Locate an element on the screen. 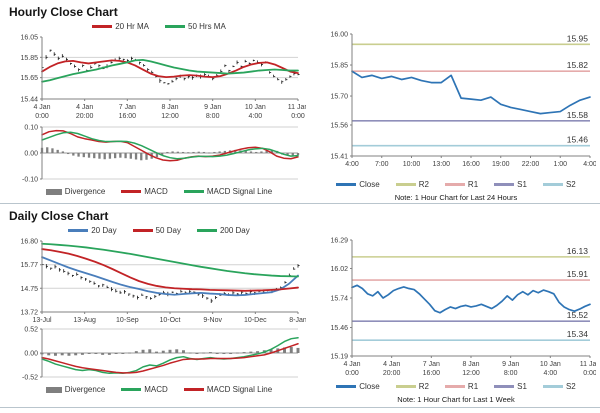 The width and height of the screenshot is (600, 413). svg-text: 13-Jul is located at coordinates (42, 320).